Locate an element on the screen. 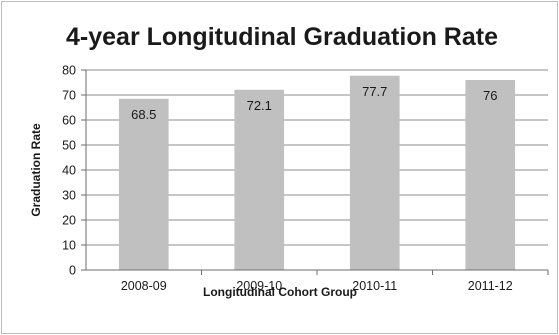 This screenshot has height=335, width=559. y-tick-label: 70 is located at coordinates (69, 96).